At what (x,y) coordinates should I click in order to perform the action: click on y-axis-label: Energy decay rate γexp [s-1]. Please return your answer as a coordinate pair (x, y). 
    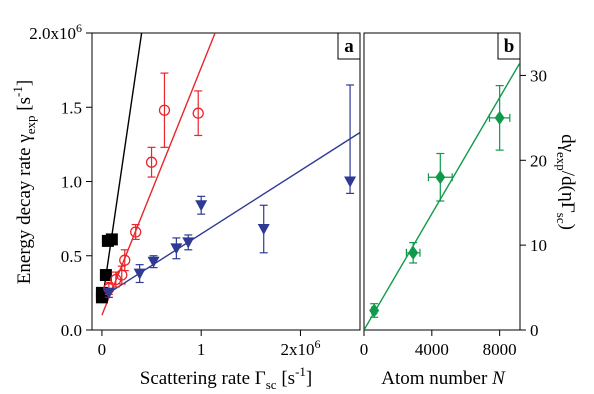
    Looking at the image, I should click on (24, 182).